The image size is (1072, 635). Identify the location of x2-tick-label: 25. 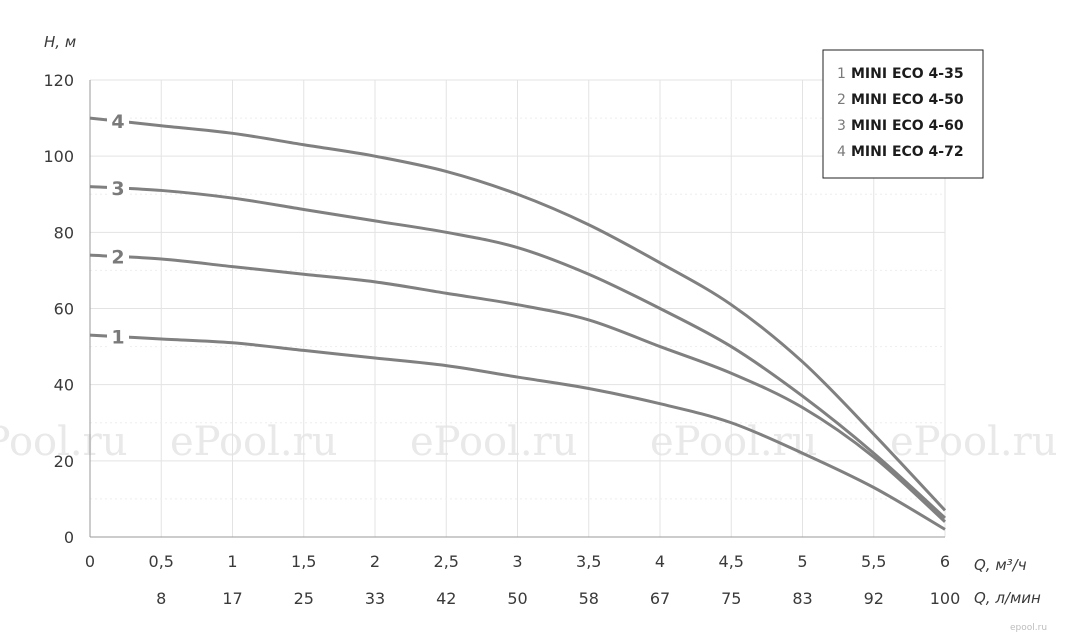
(304, 598).